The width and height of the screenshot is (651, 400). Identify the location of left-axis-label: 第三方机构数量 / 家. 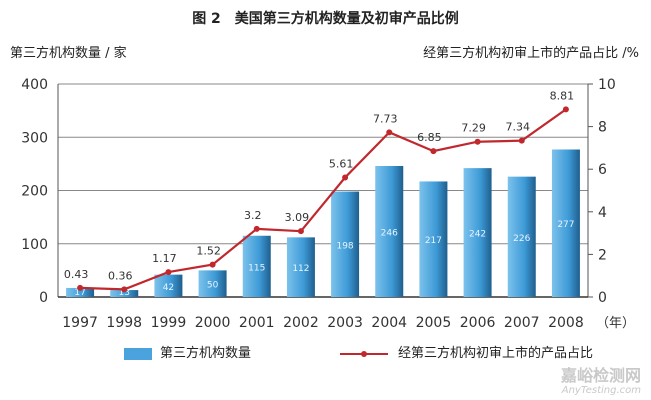
(68, 53).